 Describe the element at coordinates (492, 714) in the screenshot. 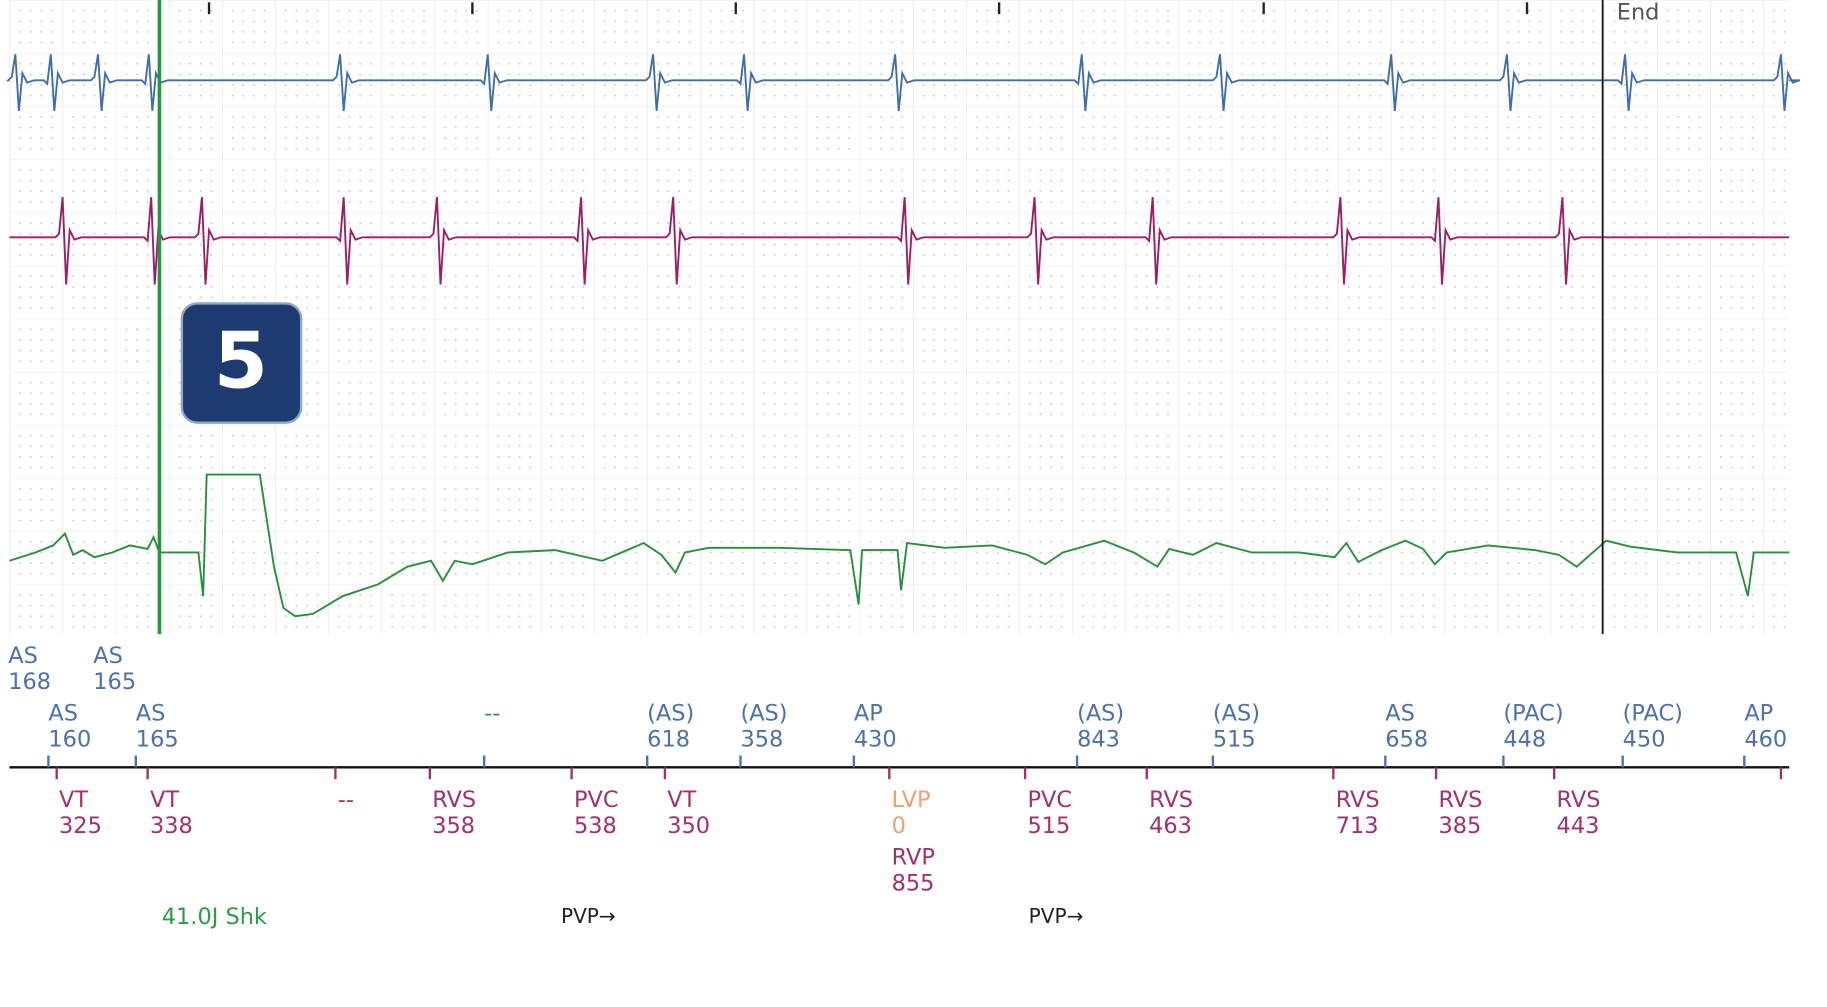

I see `atrial-label: --` at that location.